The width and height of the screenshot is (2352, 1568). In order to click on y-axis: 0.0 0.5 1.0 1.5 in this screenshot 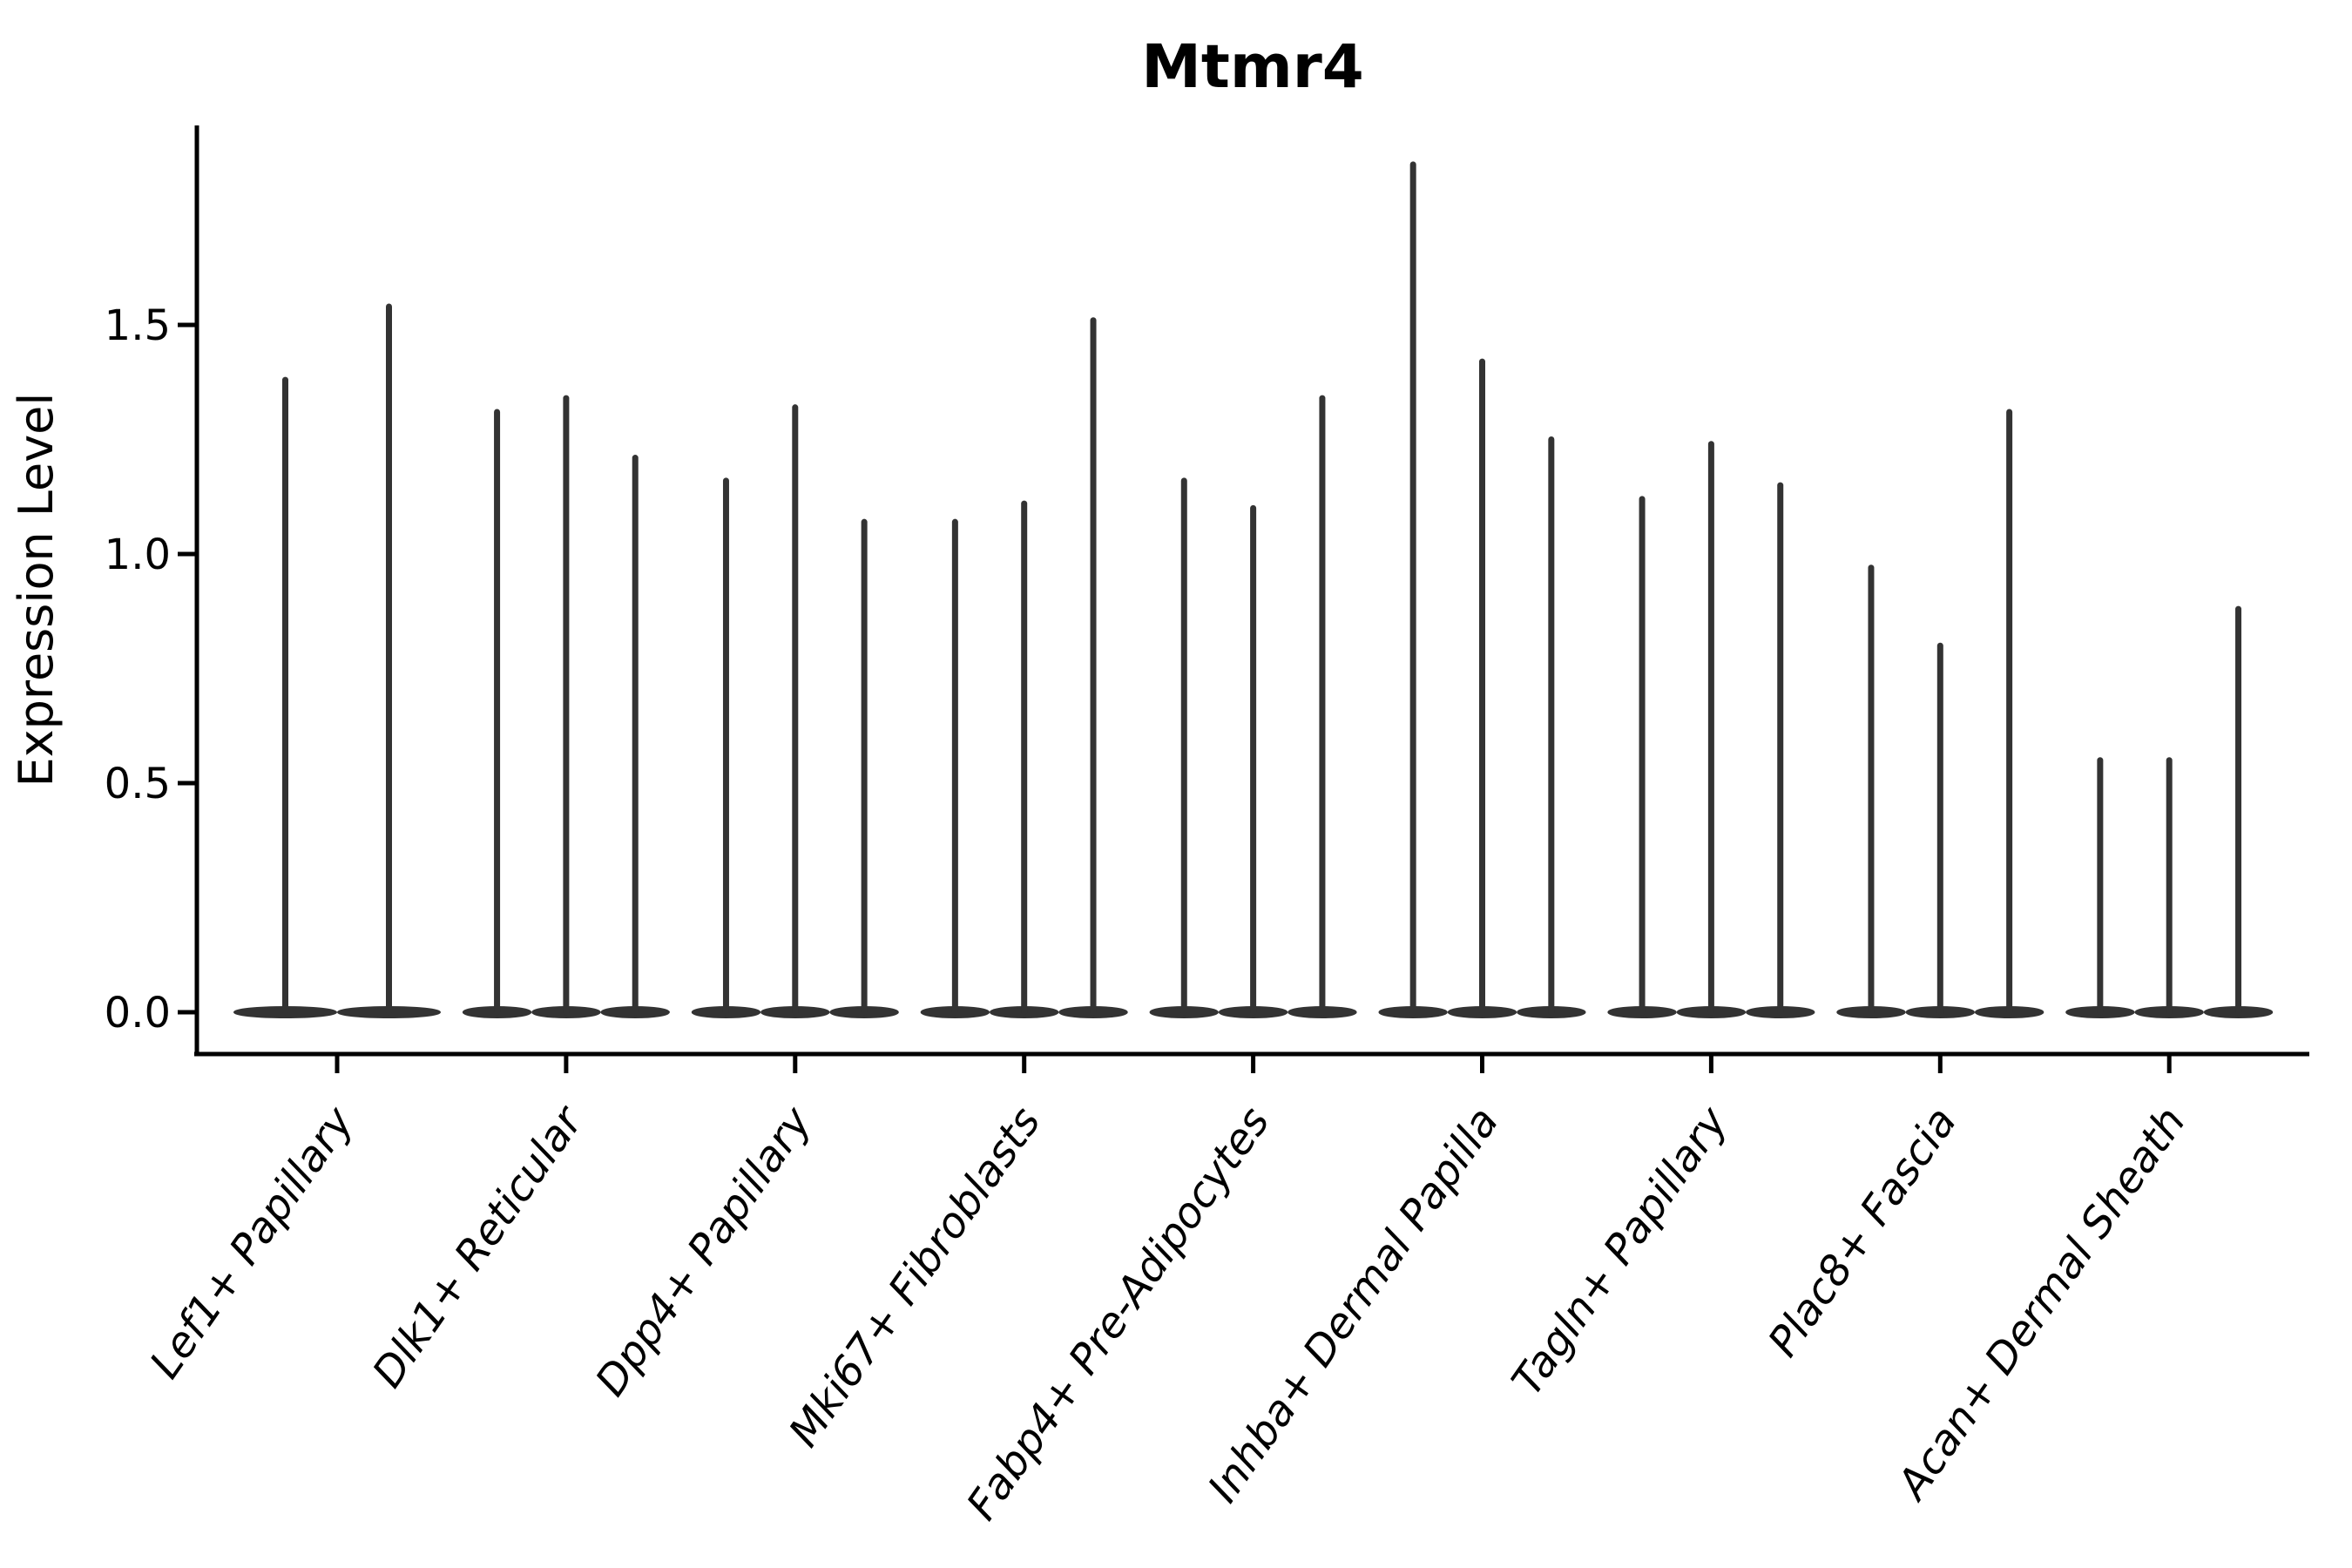, I will do `click(151, 669)`.